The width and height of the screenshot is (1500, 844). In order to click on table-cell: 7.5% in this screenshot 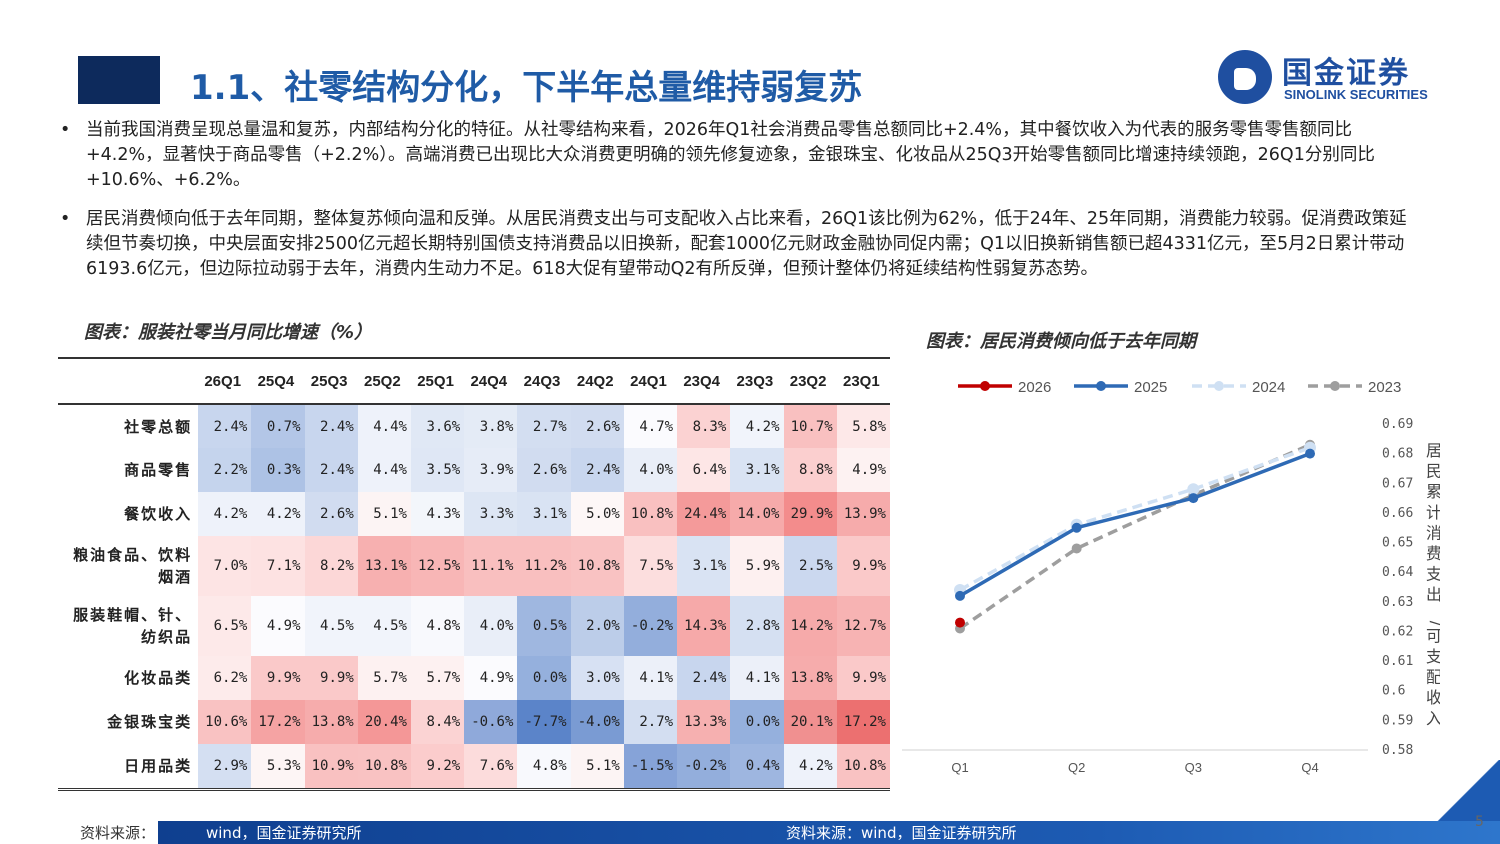, I will do `click(650, 566)`.